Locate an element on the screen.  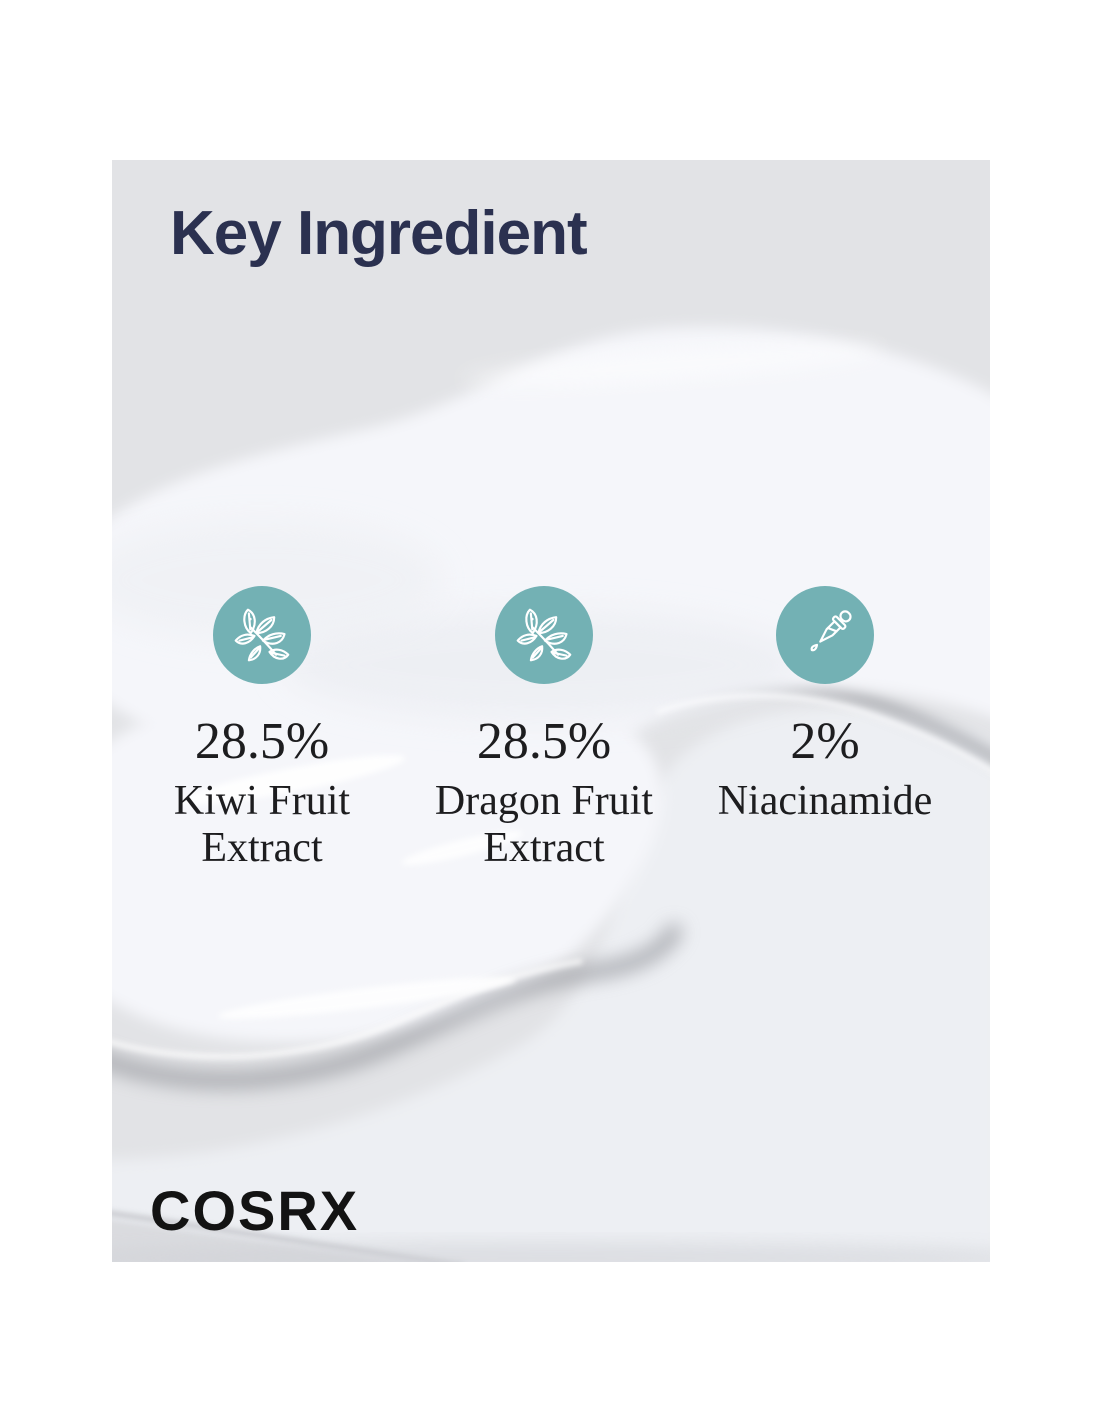
ingredient-name-line: Dragon Fruit is located at coordinates (544, 801).